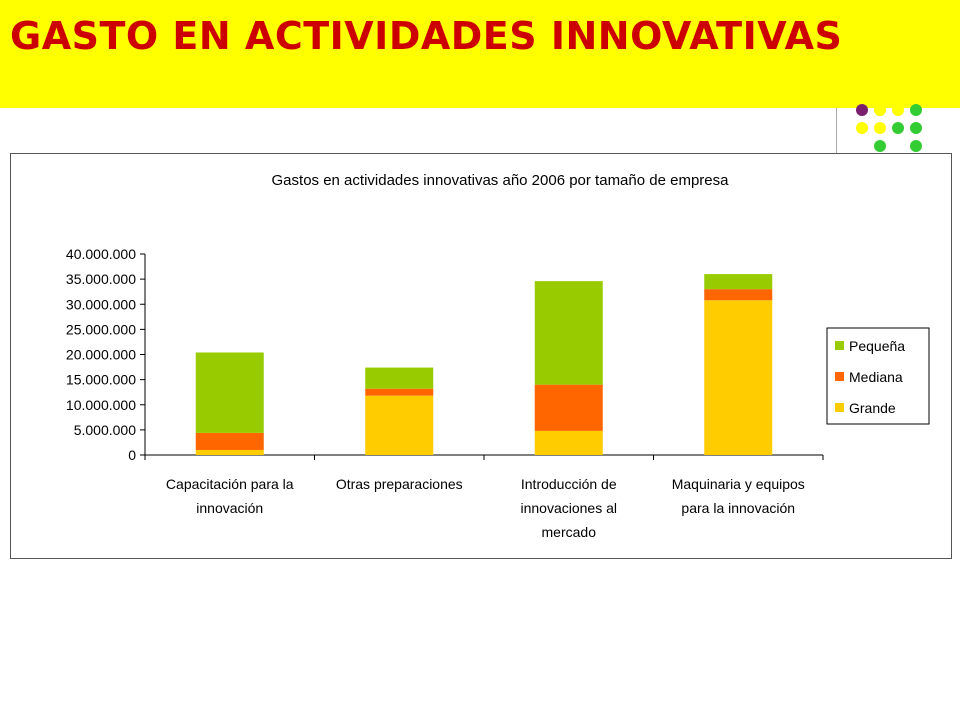  I want to click on y-tick-label: 5.000.000, so click(105, 430).